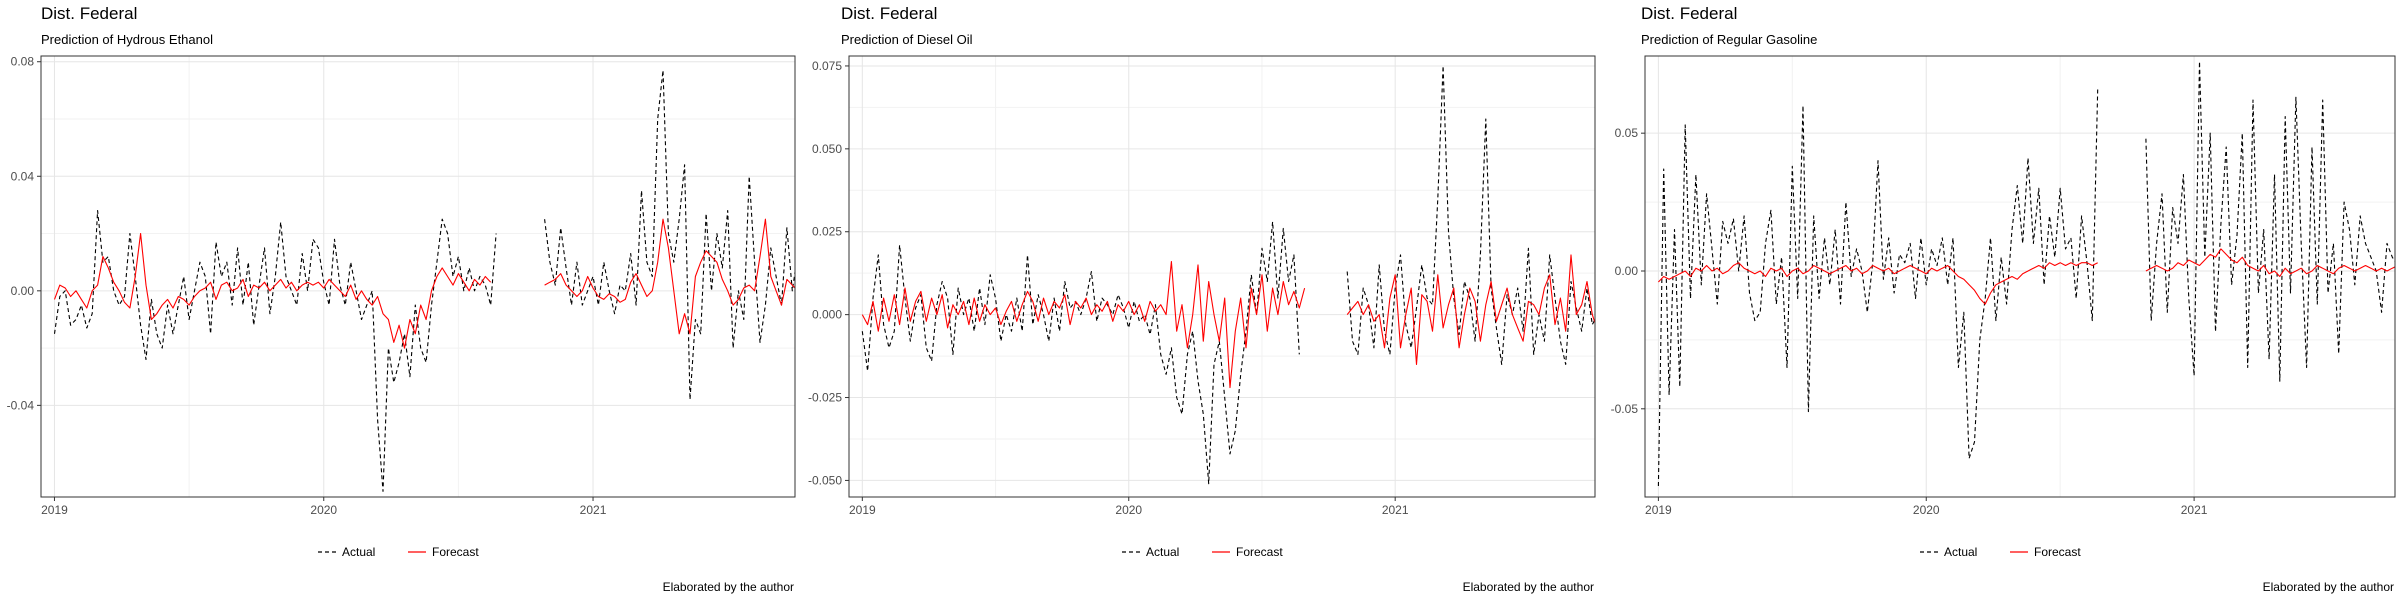 The height and width of the screenshot is (600, 2400). I want to click on y-tick-label: -0.05, so click(1625, 409).